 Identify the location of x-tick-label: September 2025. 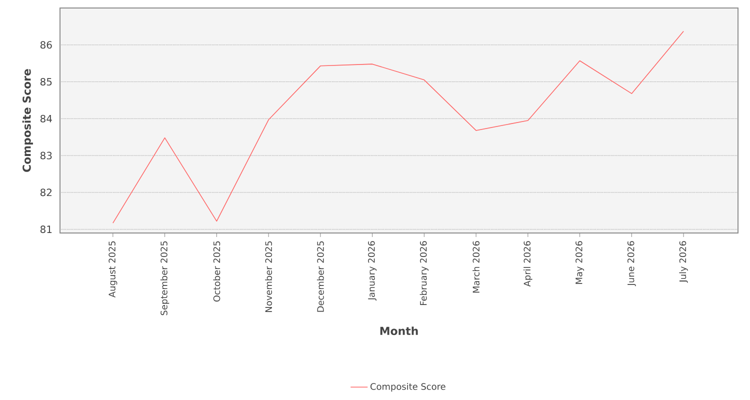
(165, 278).